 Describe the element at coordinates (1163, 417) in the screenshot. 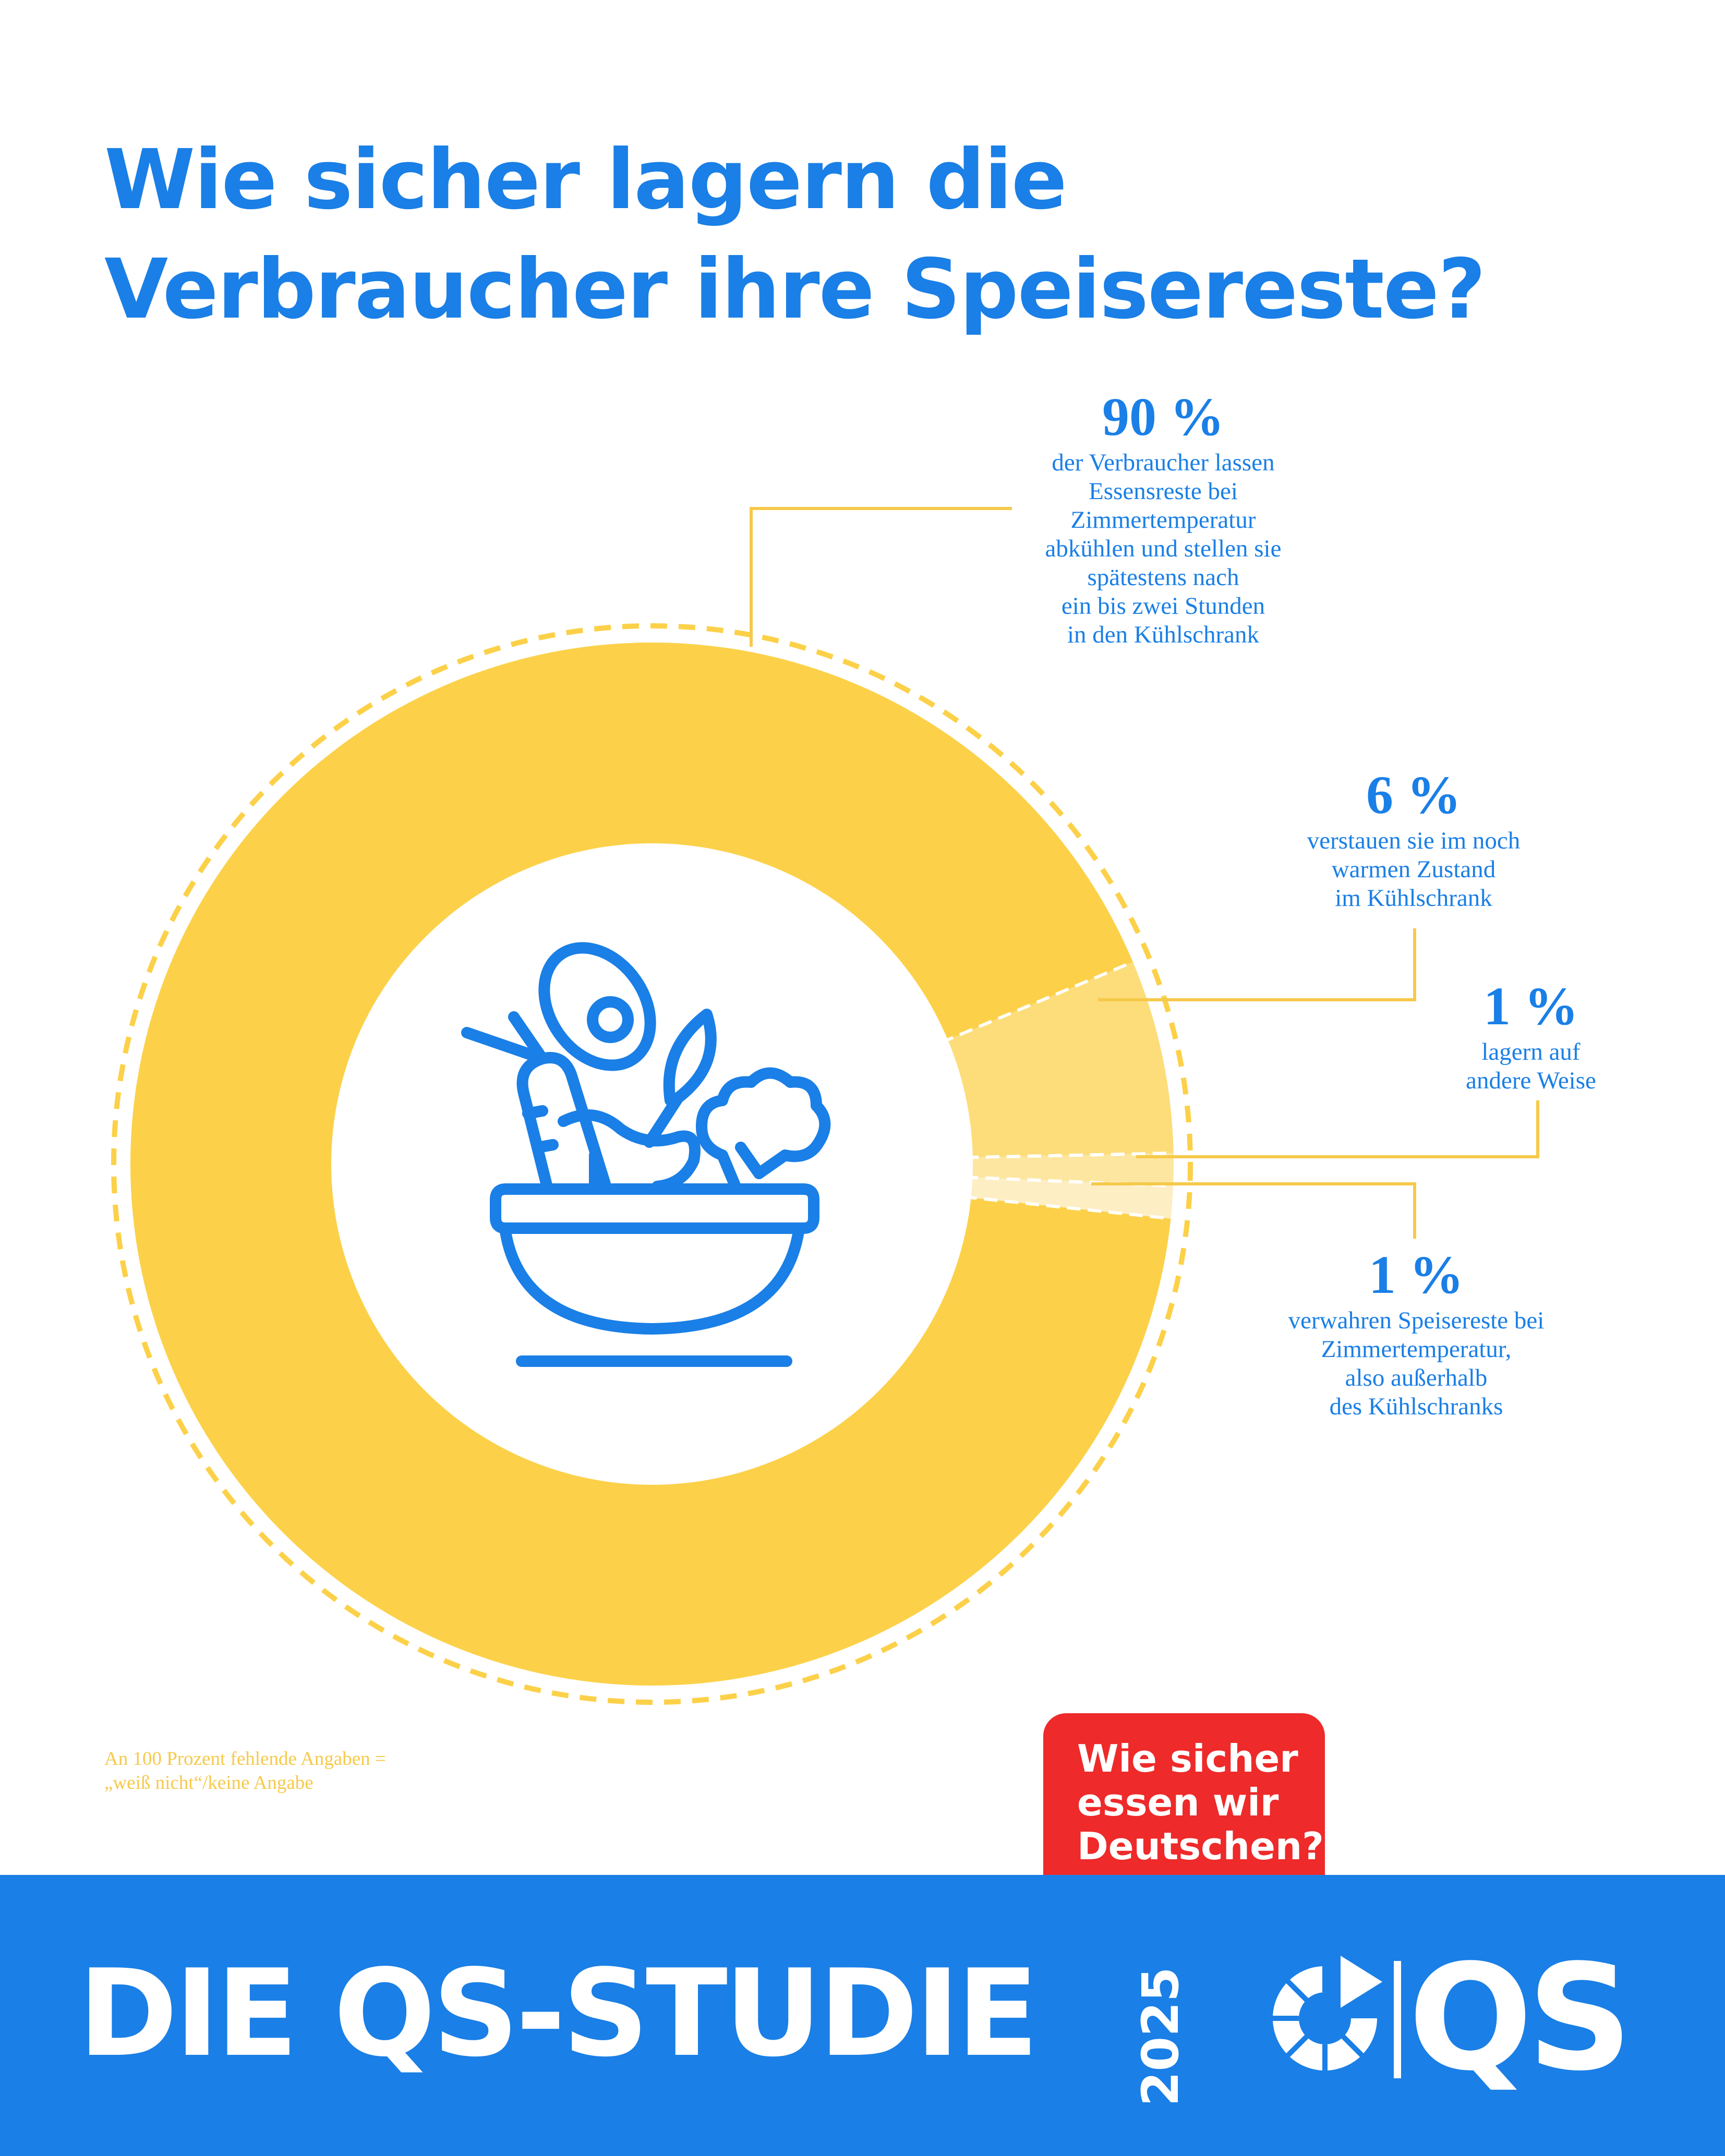

I see `label-90-value: 90 %` at that location.